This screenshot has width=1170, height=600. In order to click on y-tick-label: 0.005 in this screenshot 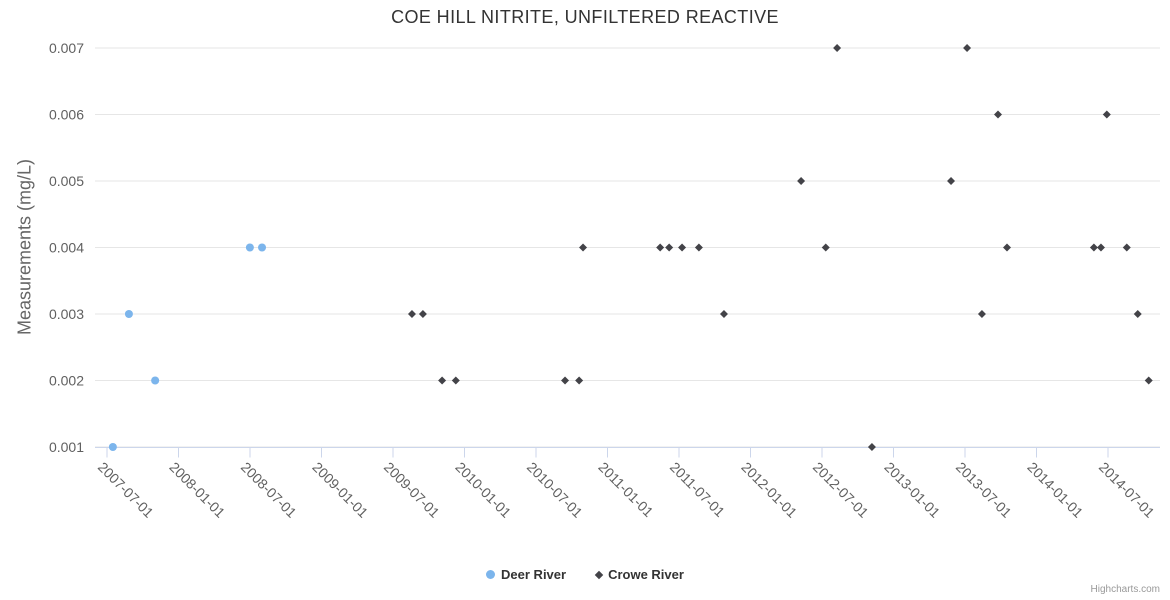, I will do `click(66, 181)`.